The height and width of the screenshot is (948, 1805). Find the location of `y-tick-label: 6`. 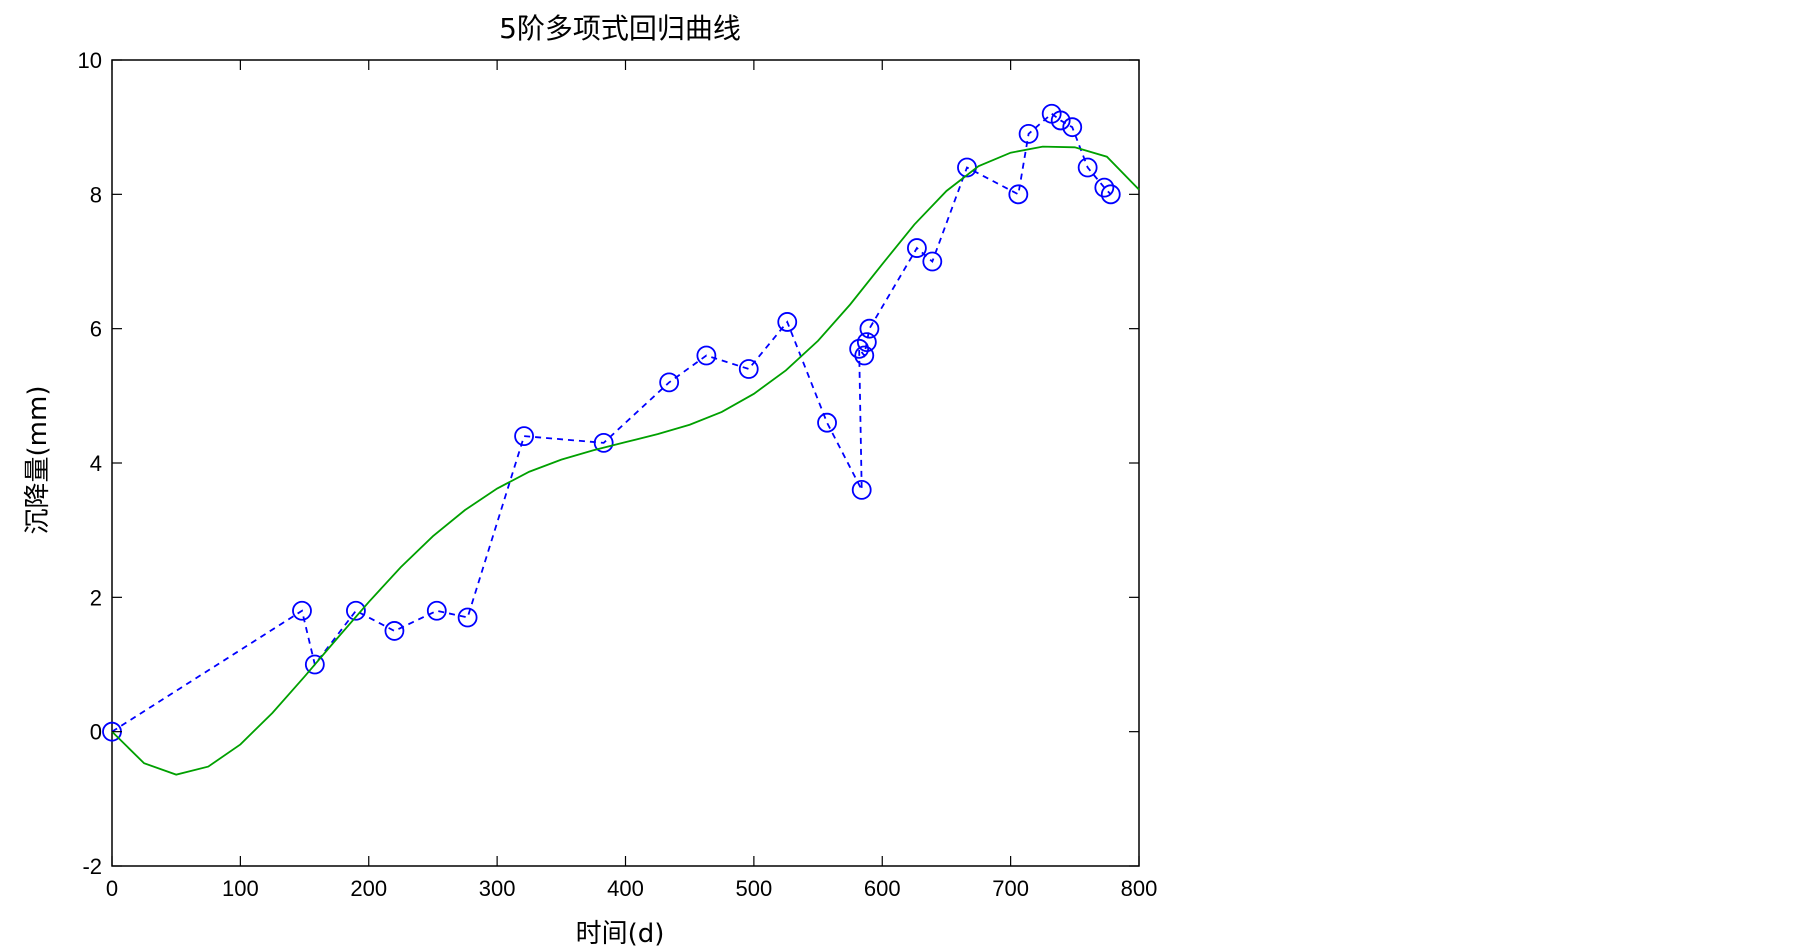

y-tick-label: 6 is located at coordinates (96, 329).